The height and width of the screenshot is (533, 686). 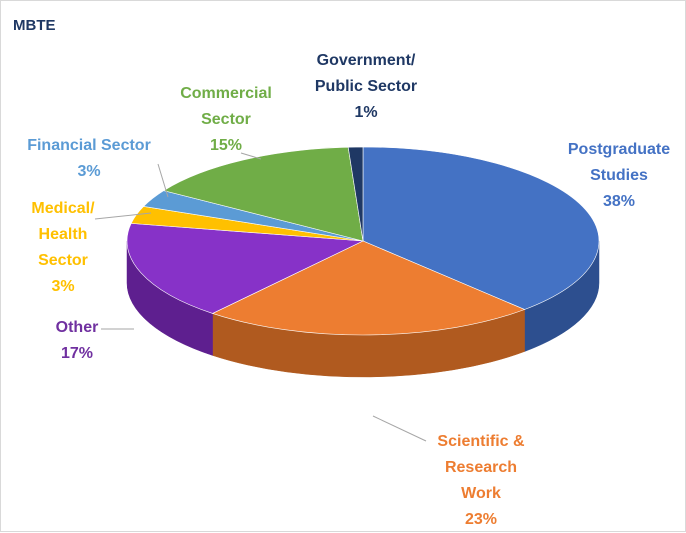 I want to click on slice-label: Scientific & Research Work 23%, so click(x=481, y=480).